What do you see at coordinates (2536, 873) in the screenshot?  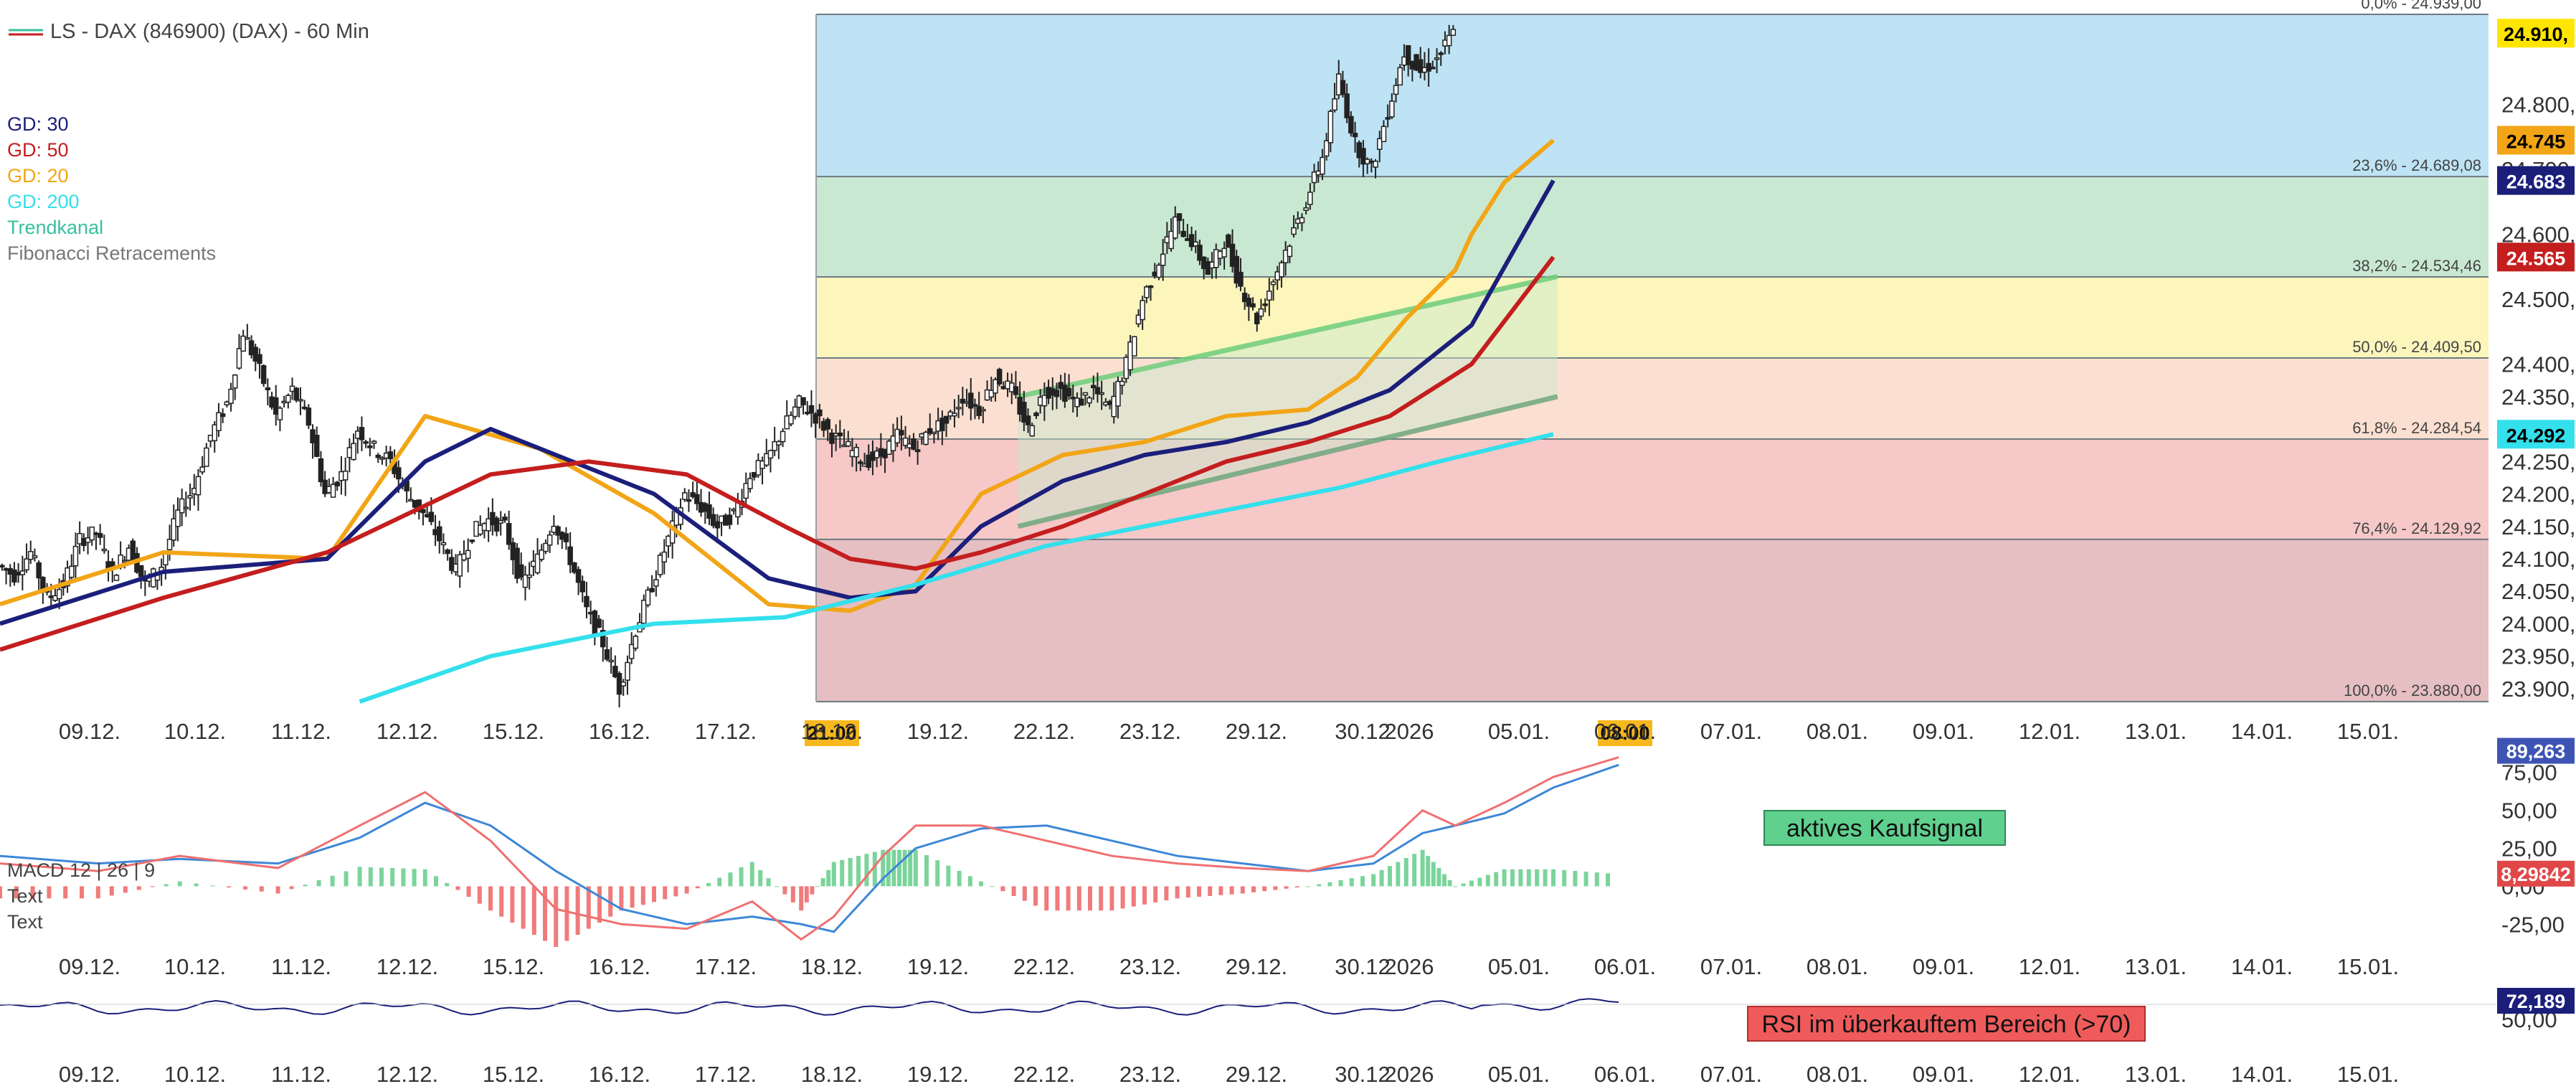 I see `macd-badge` at bounding box center [2536, 873].